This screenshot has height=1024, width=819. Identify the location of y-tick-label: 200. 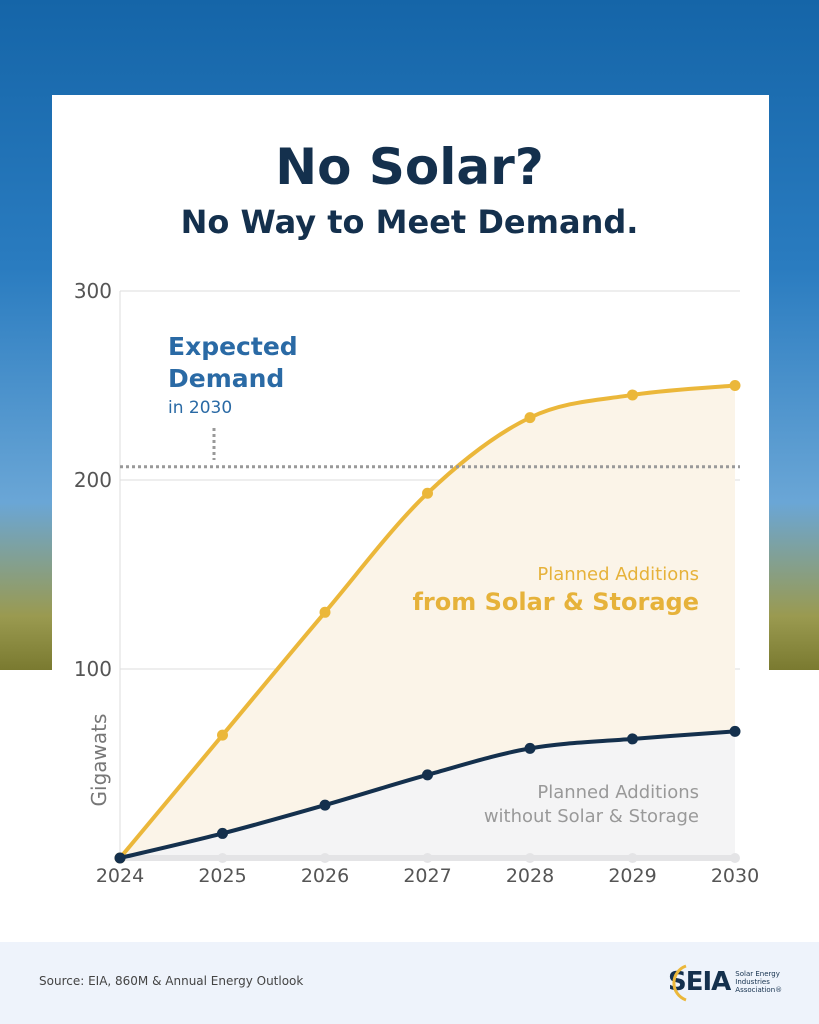
(93, 480).